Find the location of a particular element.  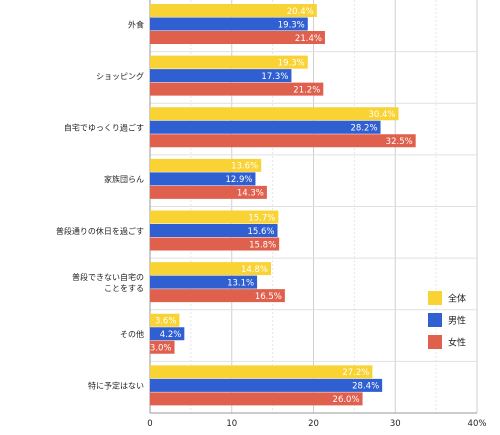

bar-男性-3 is located at coordinates (203, 179).